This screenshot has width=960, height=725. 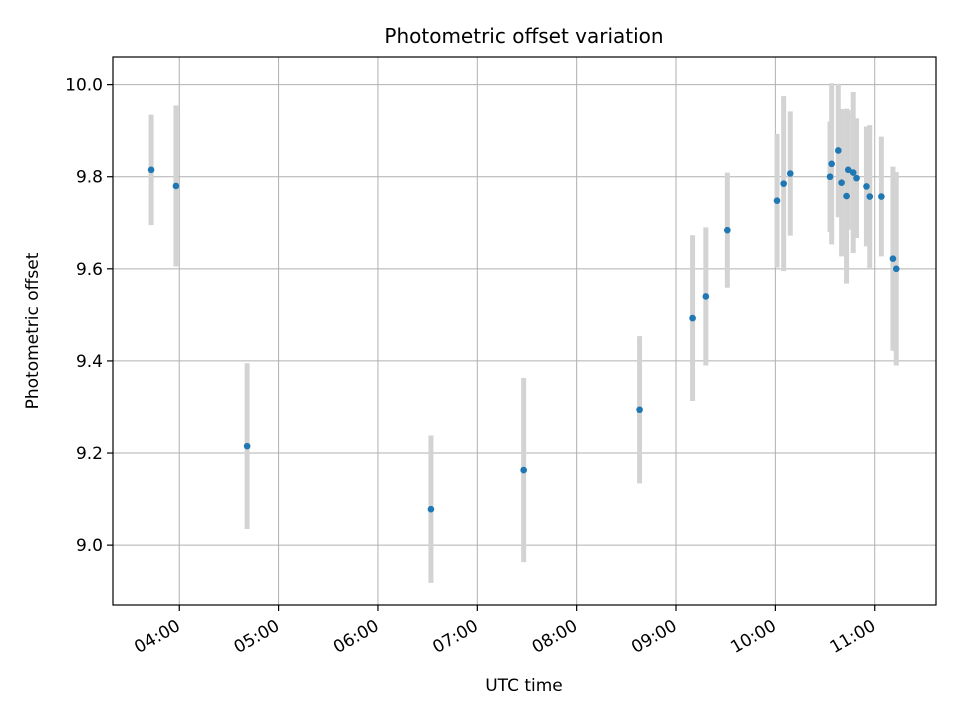 What do you see at coordinates (654, 637) in the screenshot?
I see `x-tick-label: 09:00` at bounding box center [654, 637].